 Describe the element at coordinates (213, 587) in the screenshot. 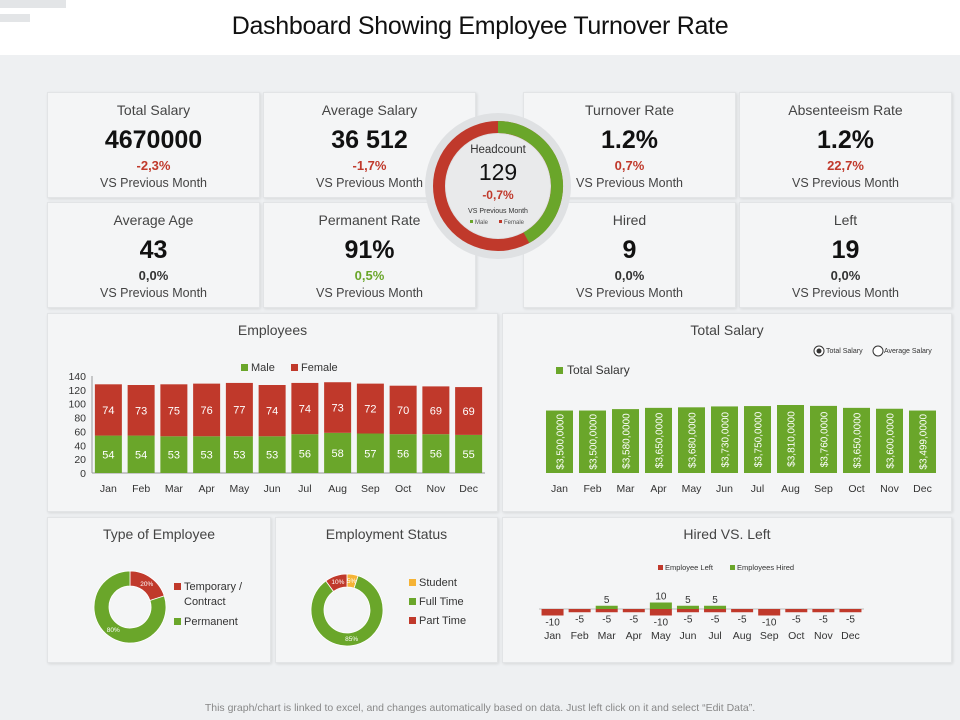

I see `legend-temporary-line1: Temporary /` at that location.